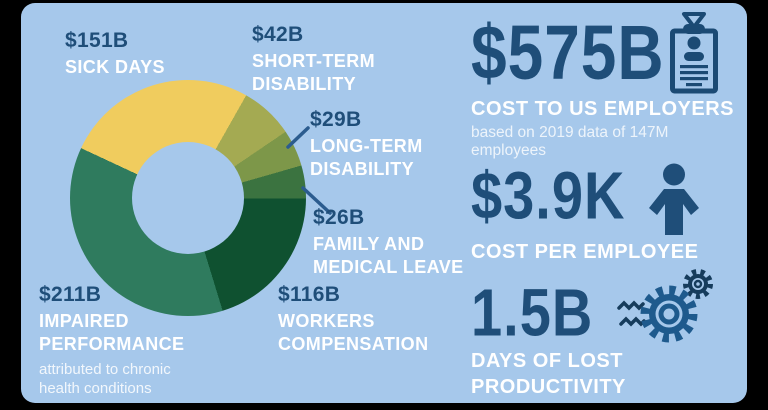 The height and width of the screenshot is (410, 768). I want to click on slice-name: SHORT-TERM, so click(313, 61).